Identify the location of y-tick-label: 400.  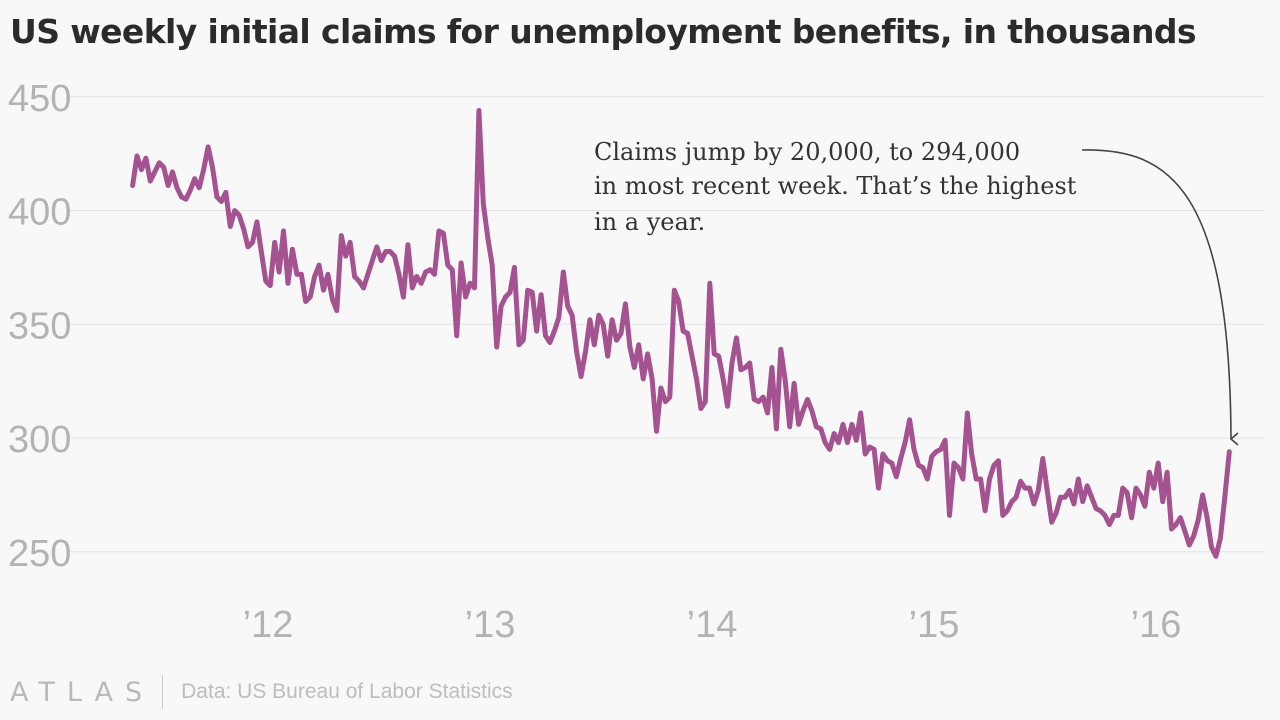
(39, 213).